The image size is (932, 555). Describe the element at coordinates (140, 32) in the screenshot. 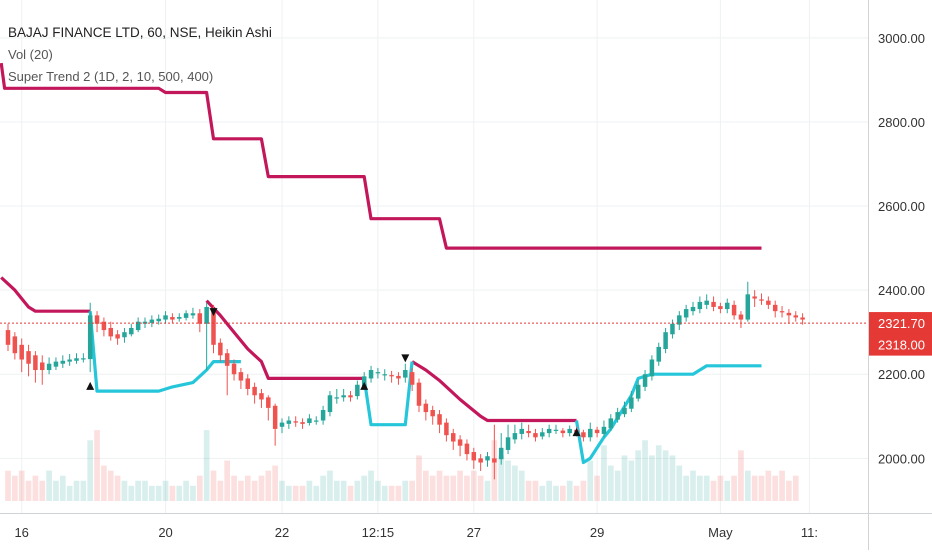

I see `chart-title: BAJAJ FINANCE LTD, 60, NSE, Heikin Ashi` at that location.